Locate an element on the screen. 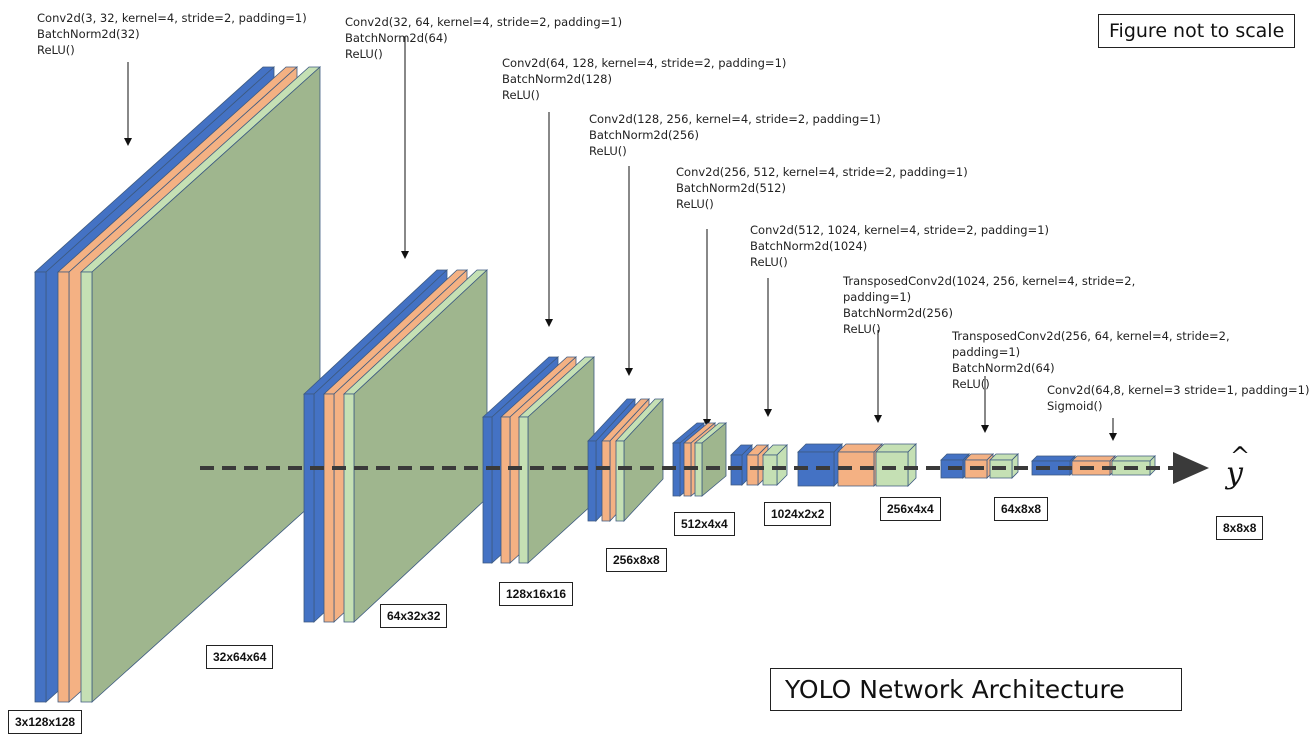 This screenshot has height=750, width=1315. block-3-slab-3-front is located at coordinates (523, 490).